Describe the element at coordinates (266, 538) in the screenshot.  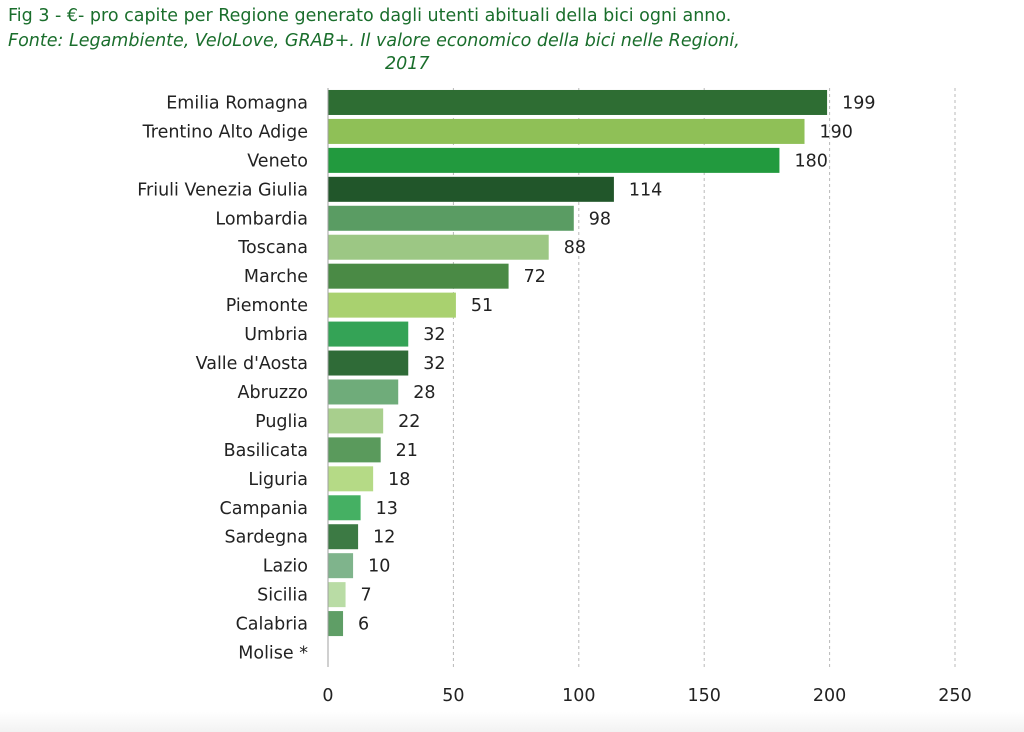
I see `category-label: Sardegna` at that location.